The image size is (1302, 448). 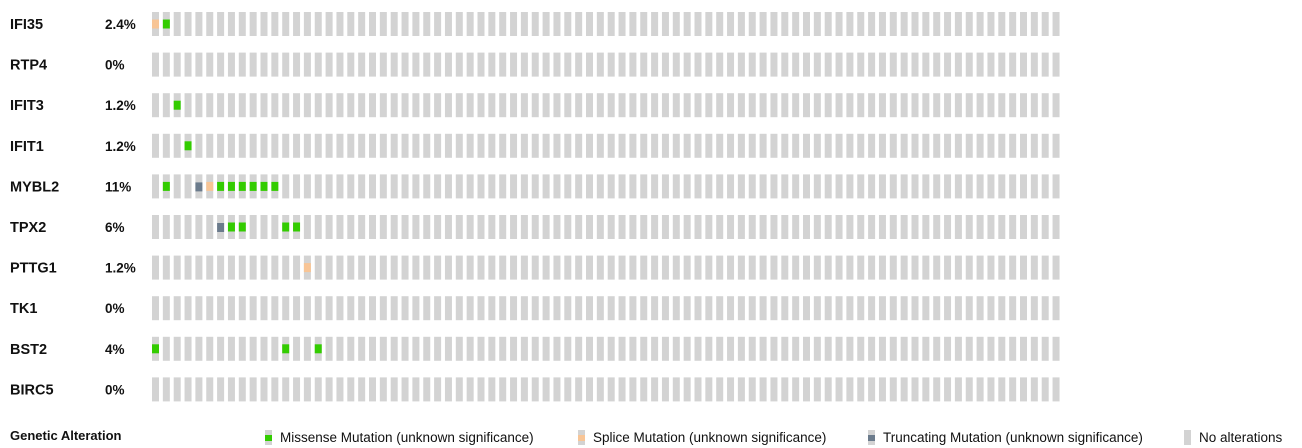 What do you see at coordinates (33, 269) in the screenshot?
I see `gene-label: PTTG1` at bounding box center [33, 269].